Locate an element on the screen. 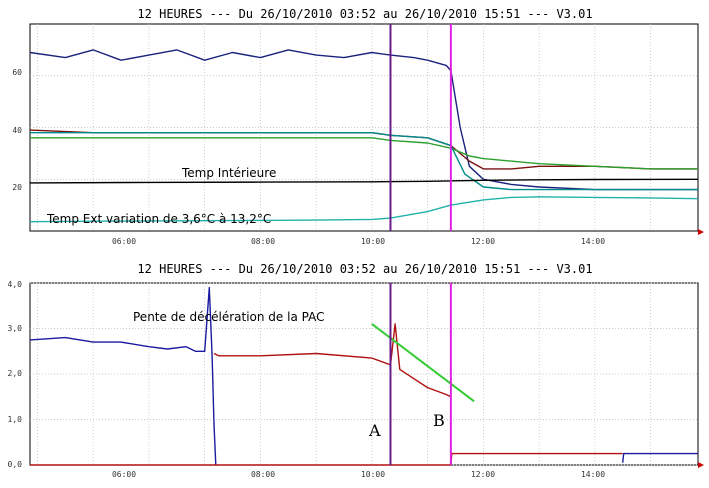  top-y-tick-label: 60 is located at coordinates (17, 72).